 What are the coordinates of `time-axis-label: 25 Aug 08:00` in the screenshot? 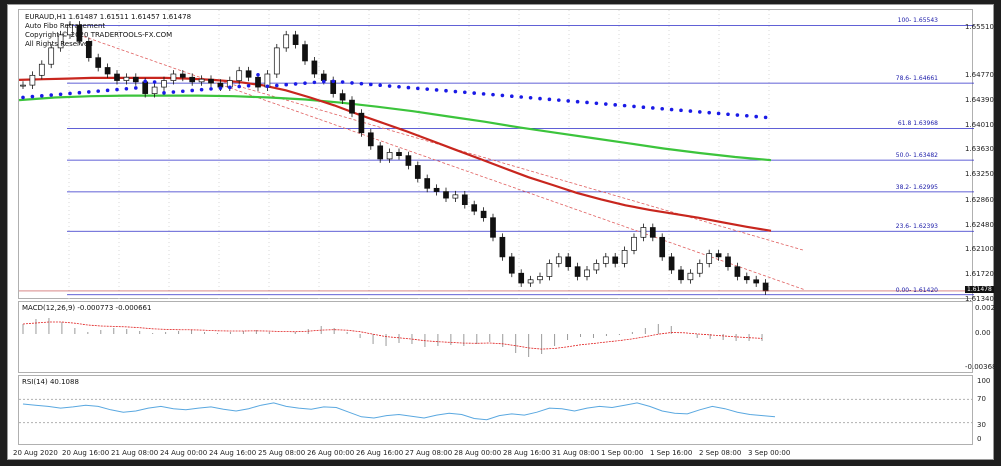 It's located at (282, 453).